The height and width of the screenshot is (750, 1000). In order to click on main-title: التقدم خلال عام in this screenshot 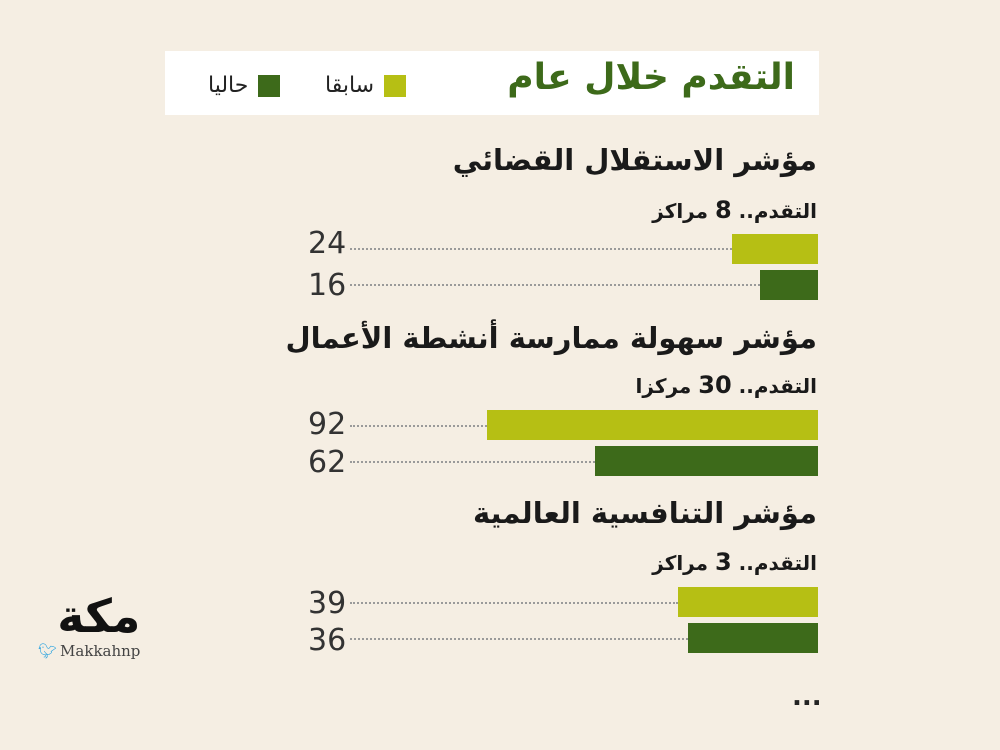, I will do `click(651, 77)`.